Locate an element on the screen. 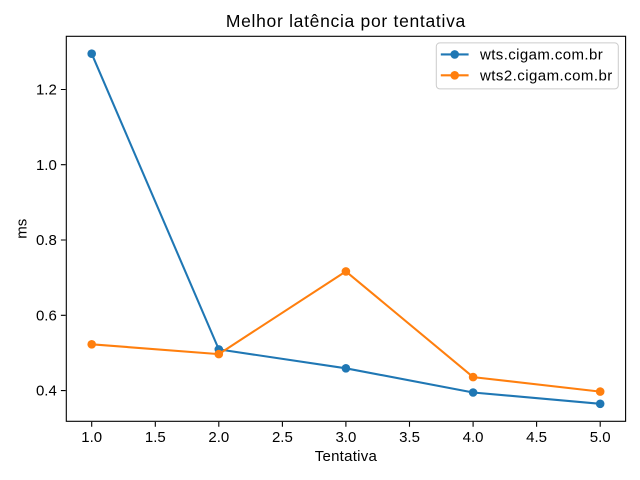  svg-text: 0.4 is located at coordinates (46, 391).